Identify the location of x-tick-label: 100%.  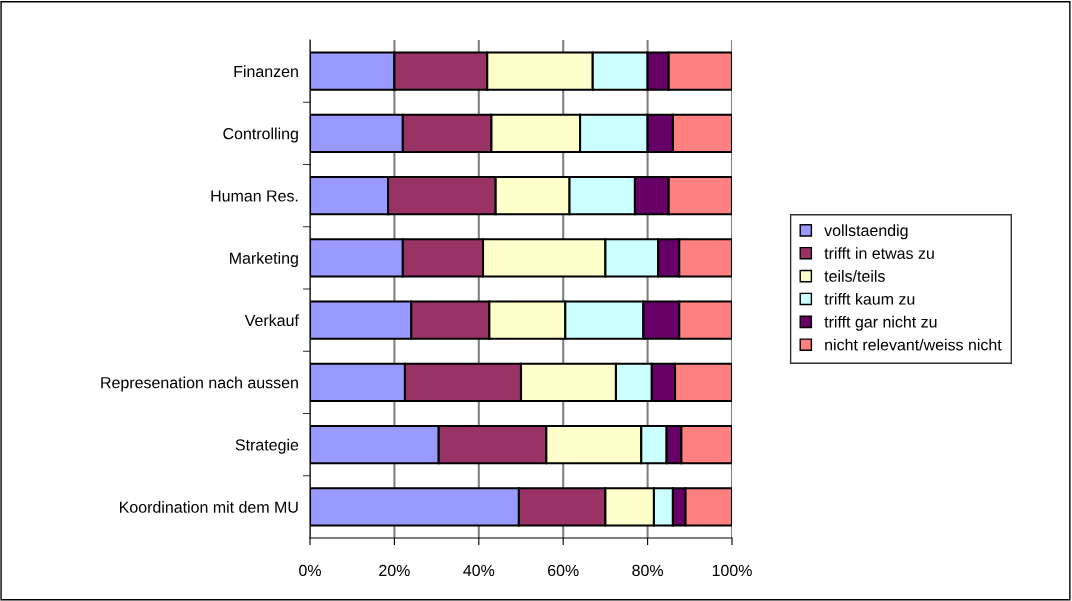
(732, 570).